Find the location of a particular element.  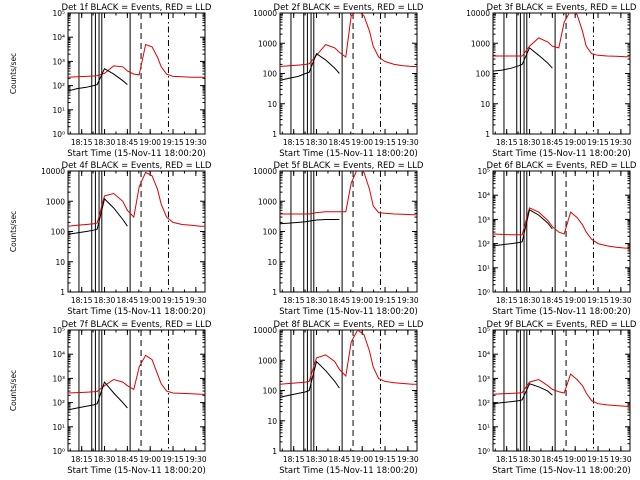

panel-title: Det 3f BLACK = Events, RED = LLD is located at coordinates (562, 8).